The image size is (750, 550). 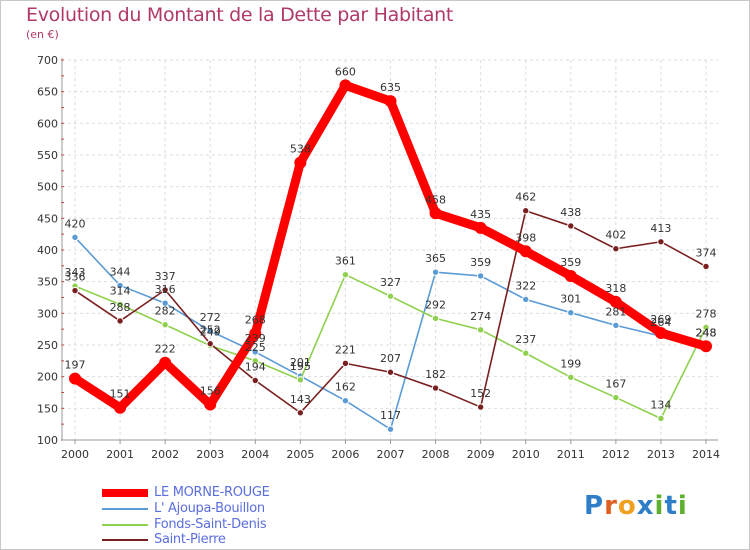 I want to click on y-tick-label: 350, so click(x=47, y=282).